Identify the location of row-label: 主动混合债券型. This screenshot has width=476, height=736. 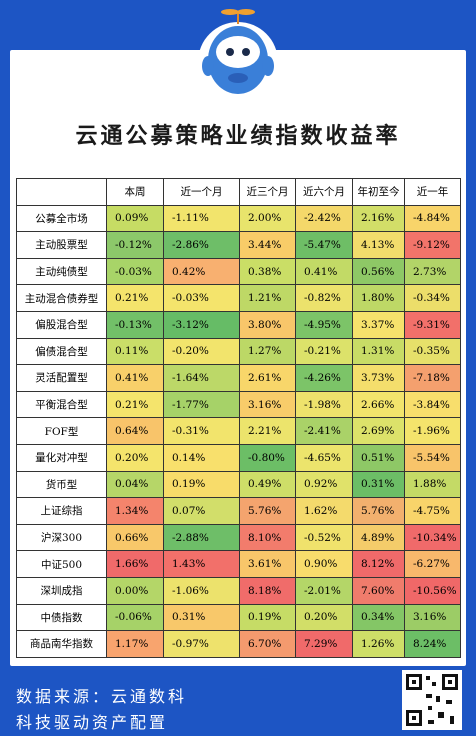
(61, 298).